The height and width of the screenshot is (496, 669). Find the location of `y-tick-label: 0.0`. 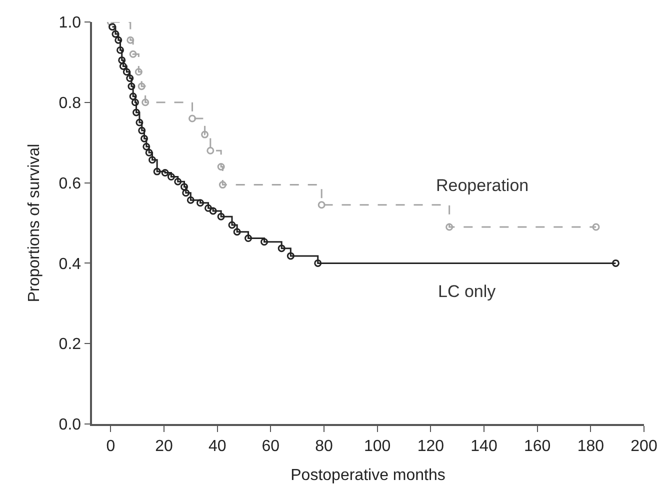

y-tick-label: 0.0 is located at coordinates (70, 425).